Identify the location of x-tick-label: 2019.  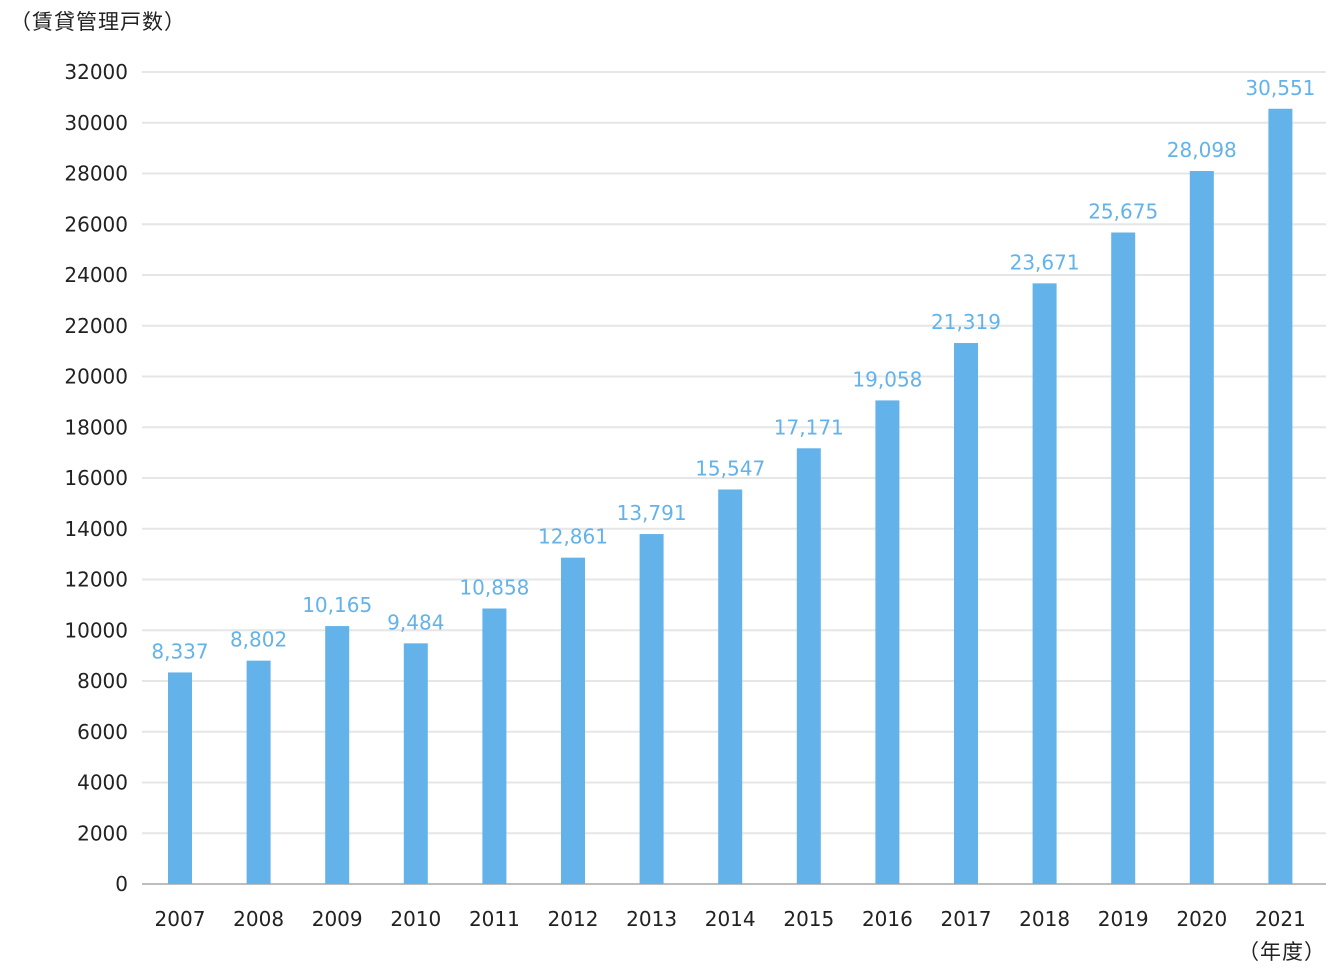
(1123, 919).